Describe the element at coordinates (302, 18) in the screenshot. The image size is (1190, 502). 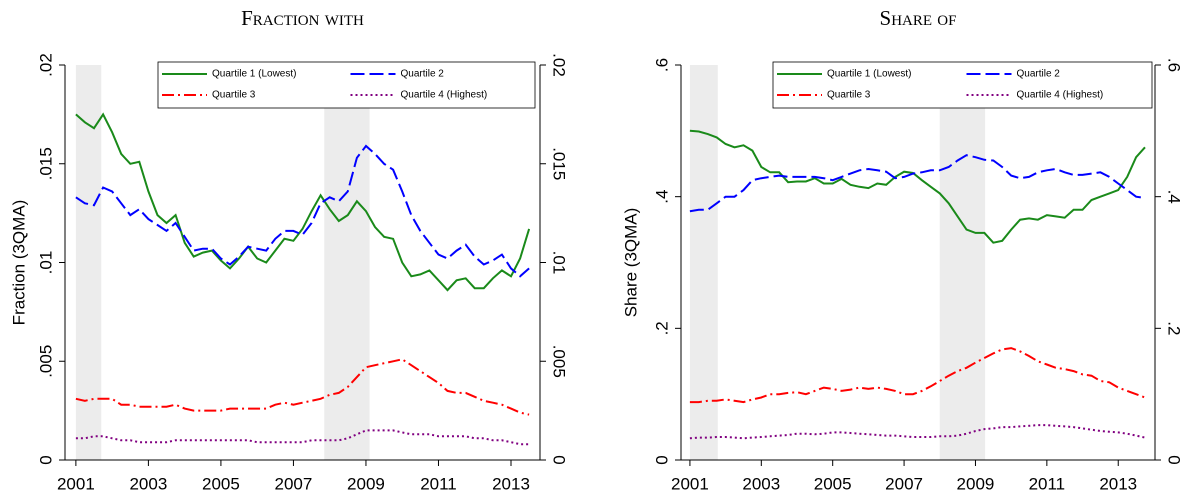
I see `chart-title: Fraction with` at that location.